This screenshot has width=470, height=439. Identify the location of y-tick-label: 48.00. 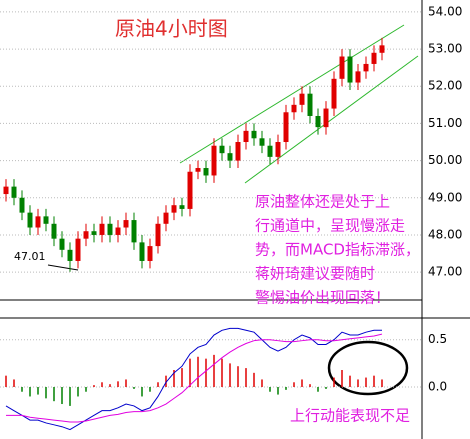
(445, 234).